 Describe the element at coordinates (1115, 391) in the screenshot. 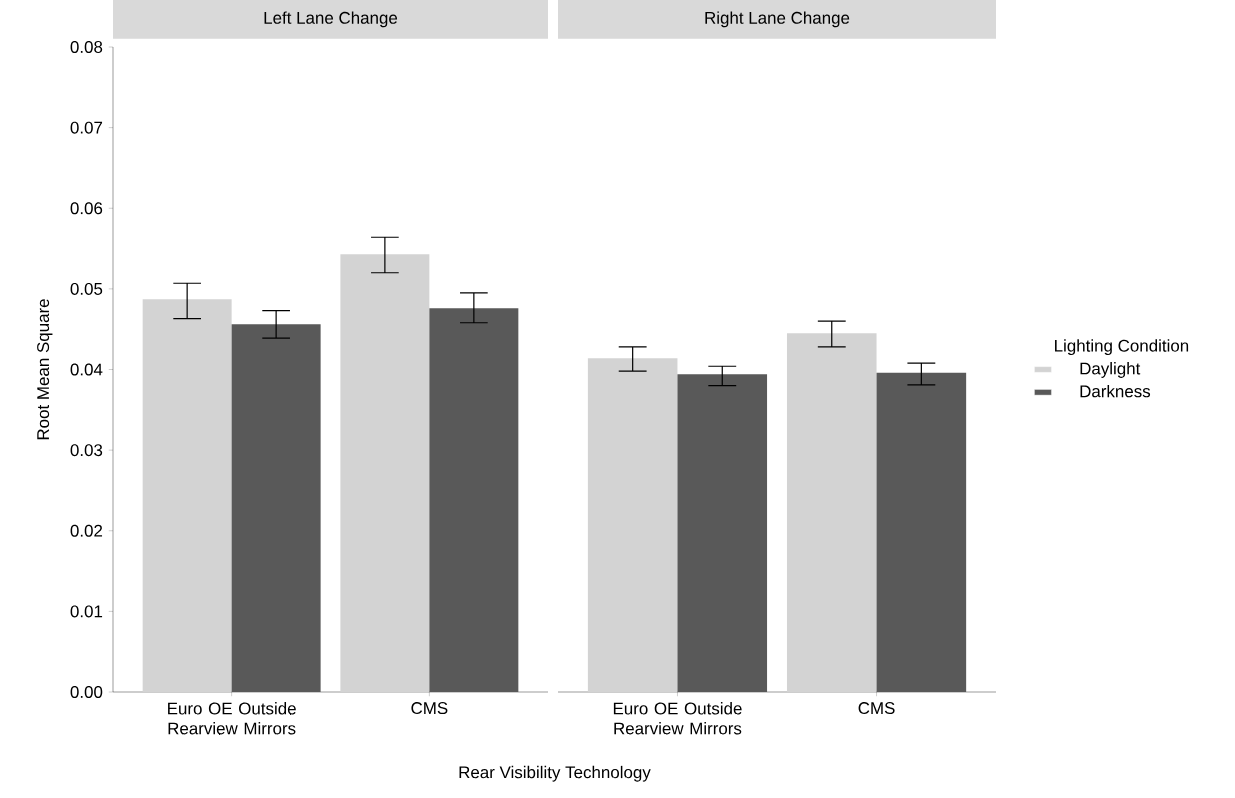

I see `legend-label: Darkness` at that location.